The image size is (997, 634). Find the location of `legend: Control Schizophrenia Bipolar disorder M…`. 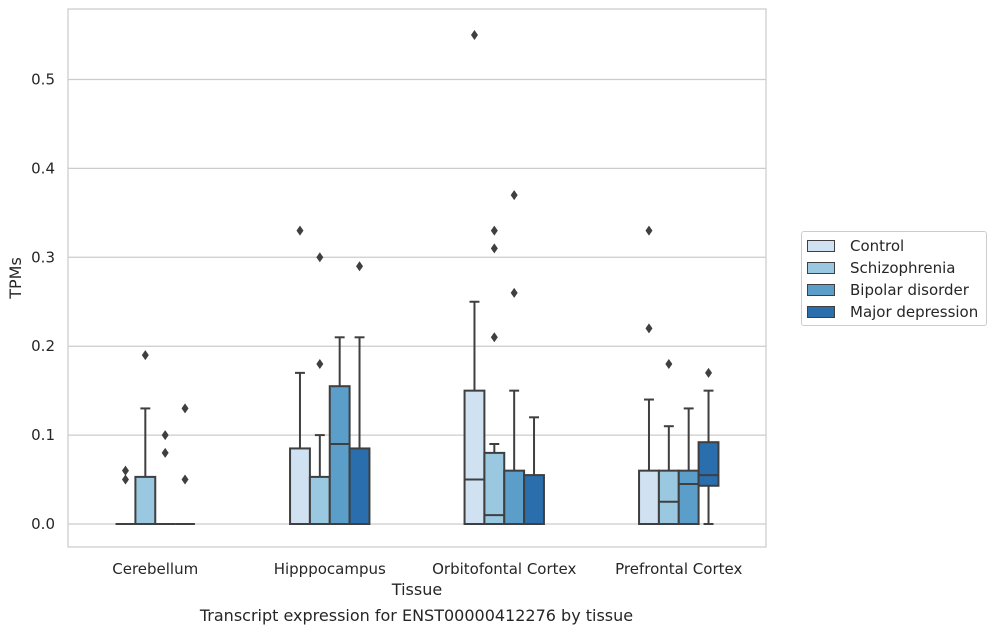

legend: Control Schizophrenia Bipolar disorder M… is located at coordinates (894, 278).